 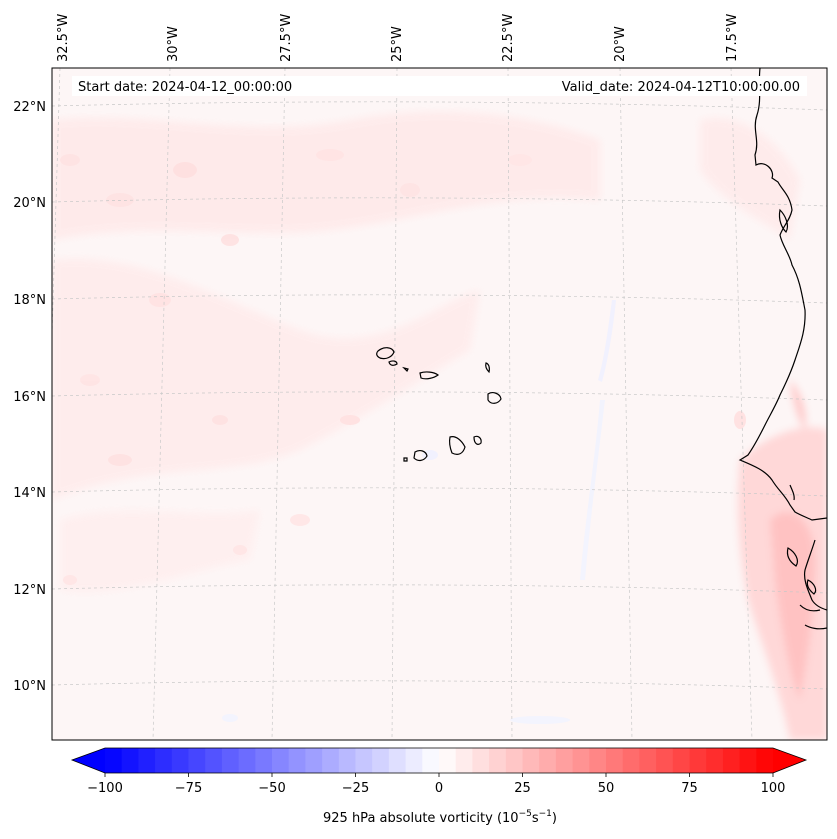 I want to click on lat-label: 14°N, so click(x=29, y=493).